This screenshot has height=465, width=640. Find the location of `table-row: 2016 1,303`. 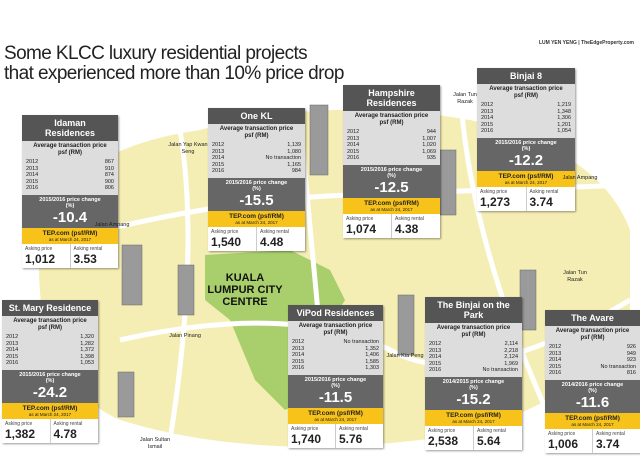

table-row: 2016 1,303 is located at coordinates (335, 368).